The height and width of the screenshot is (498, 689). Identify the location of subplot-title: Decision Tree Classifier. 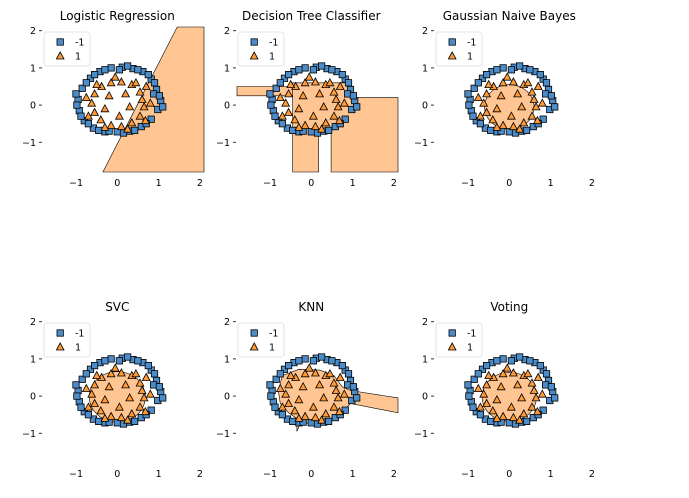
(311, 16).